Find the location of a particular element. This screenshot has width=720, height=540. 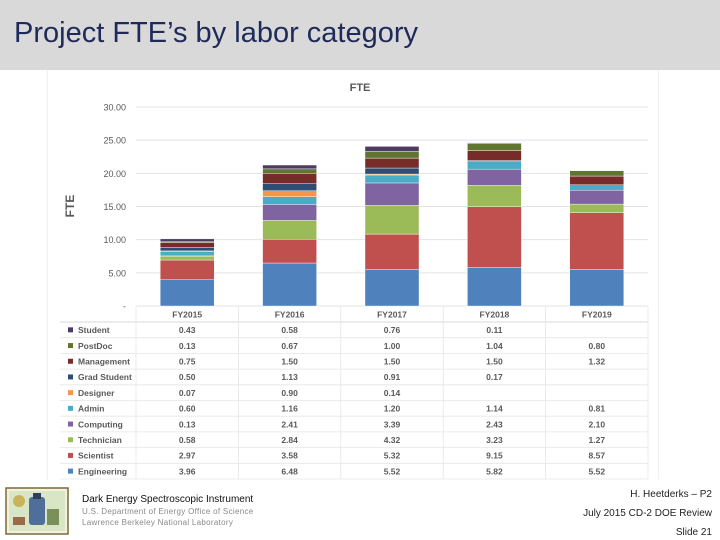

data-value-label: 9.15 is located at coordinates (494, 456).